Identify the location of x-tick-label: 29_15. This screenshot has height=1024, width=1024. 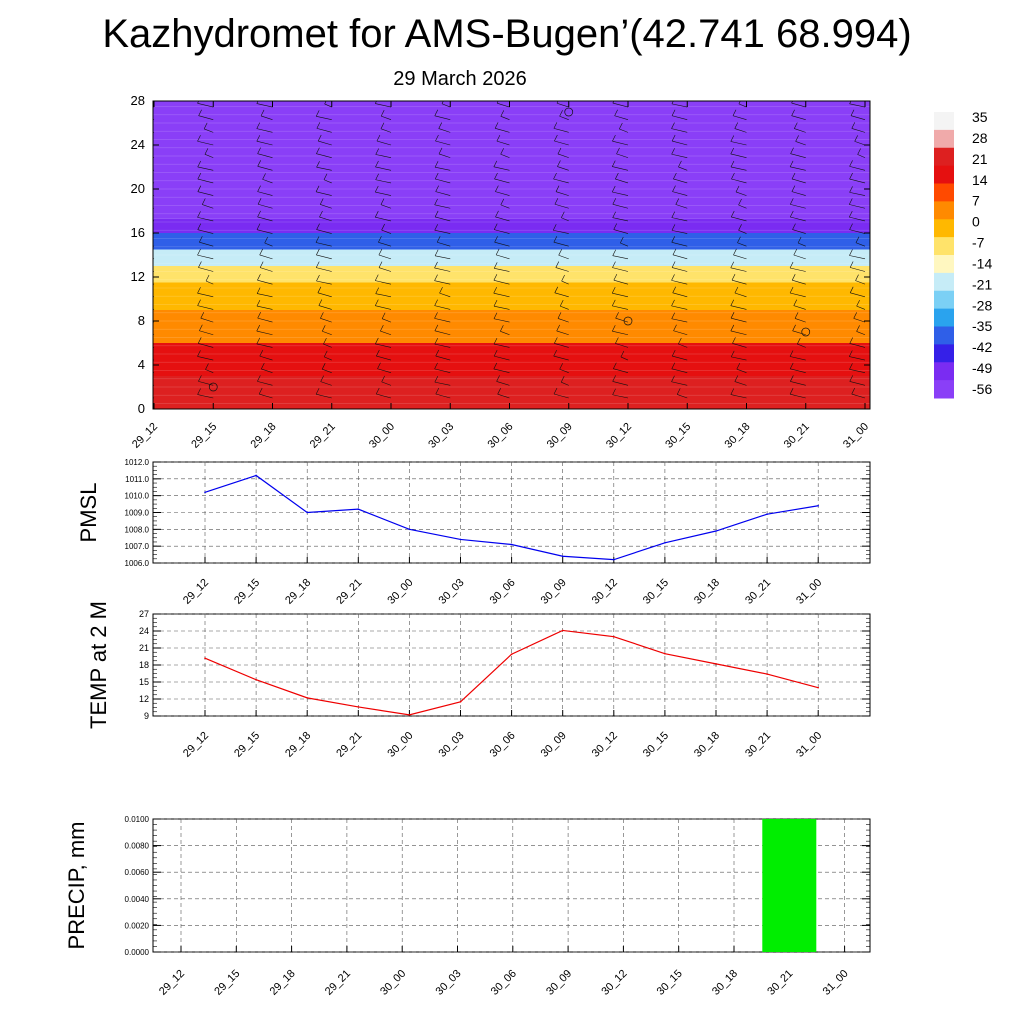
(227, 983).